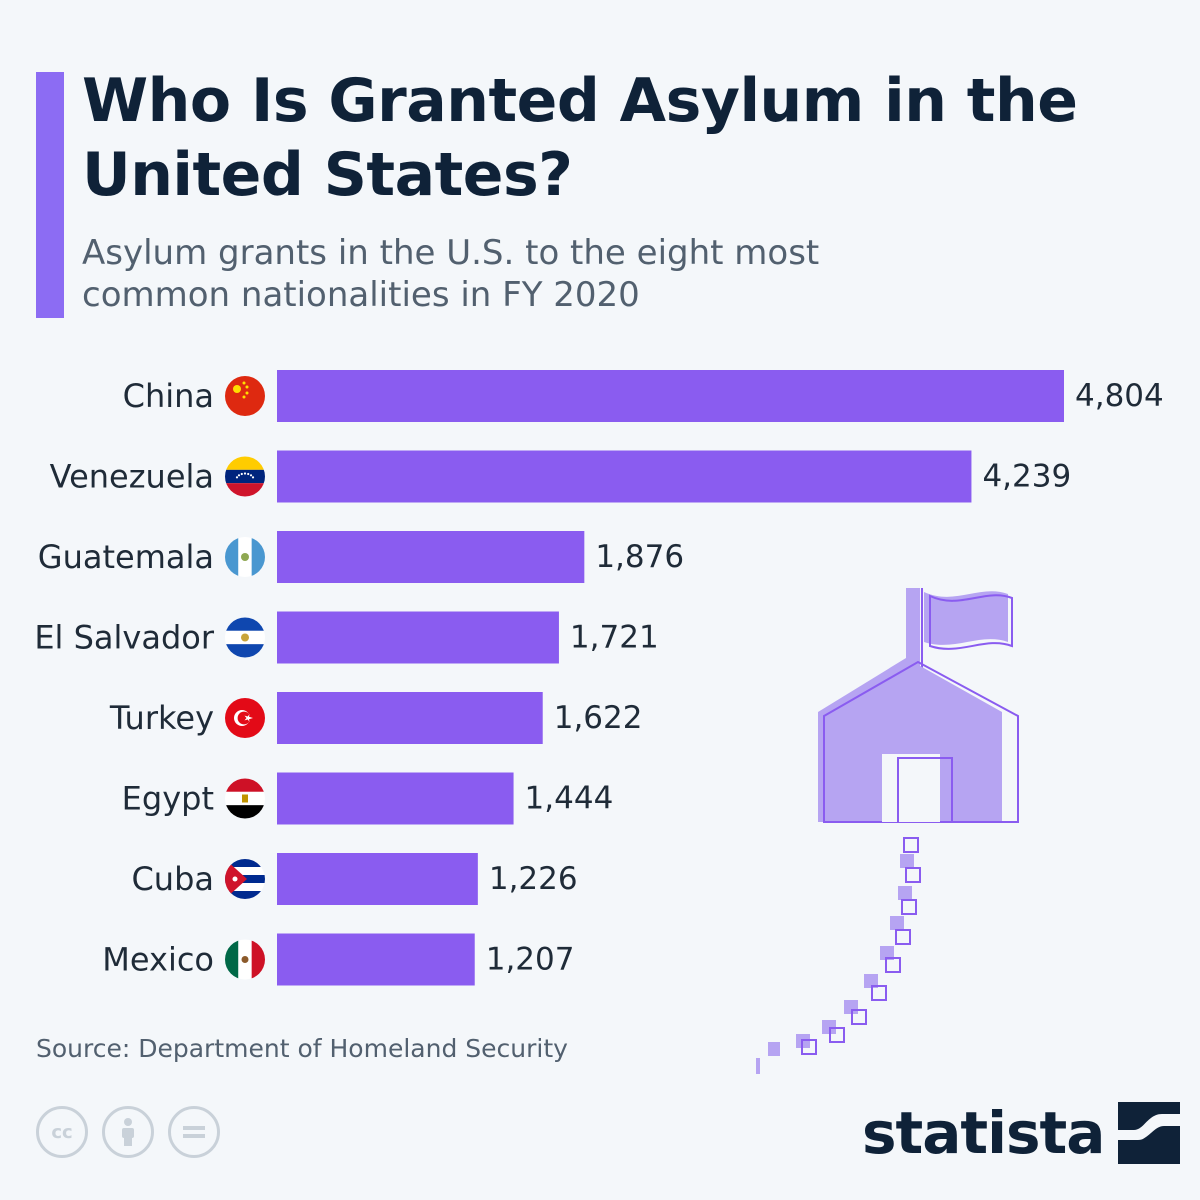 This screenshot has height=1200, width=1200. What do you see at coordinates (569, 799) in the screenshot?
I see `value-label: 1,444` at bounding box center [569, 799].